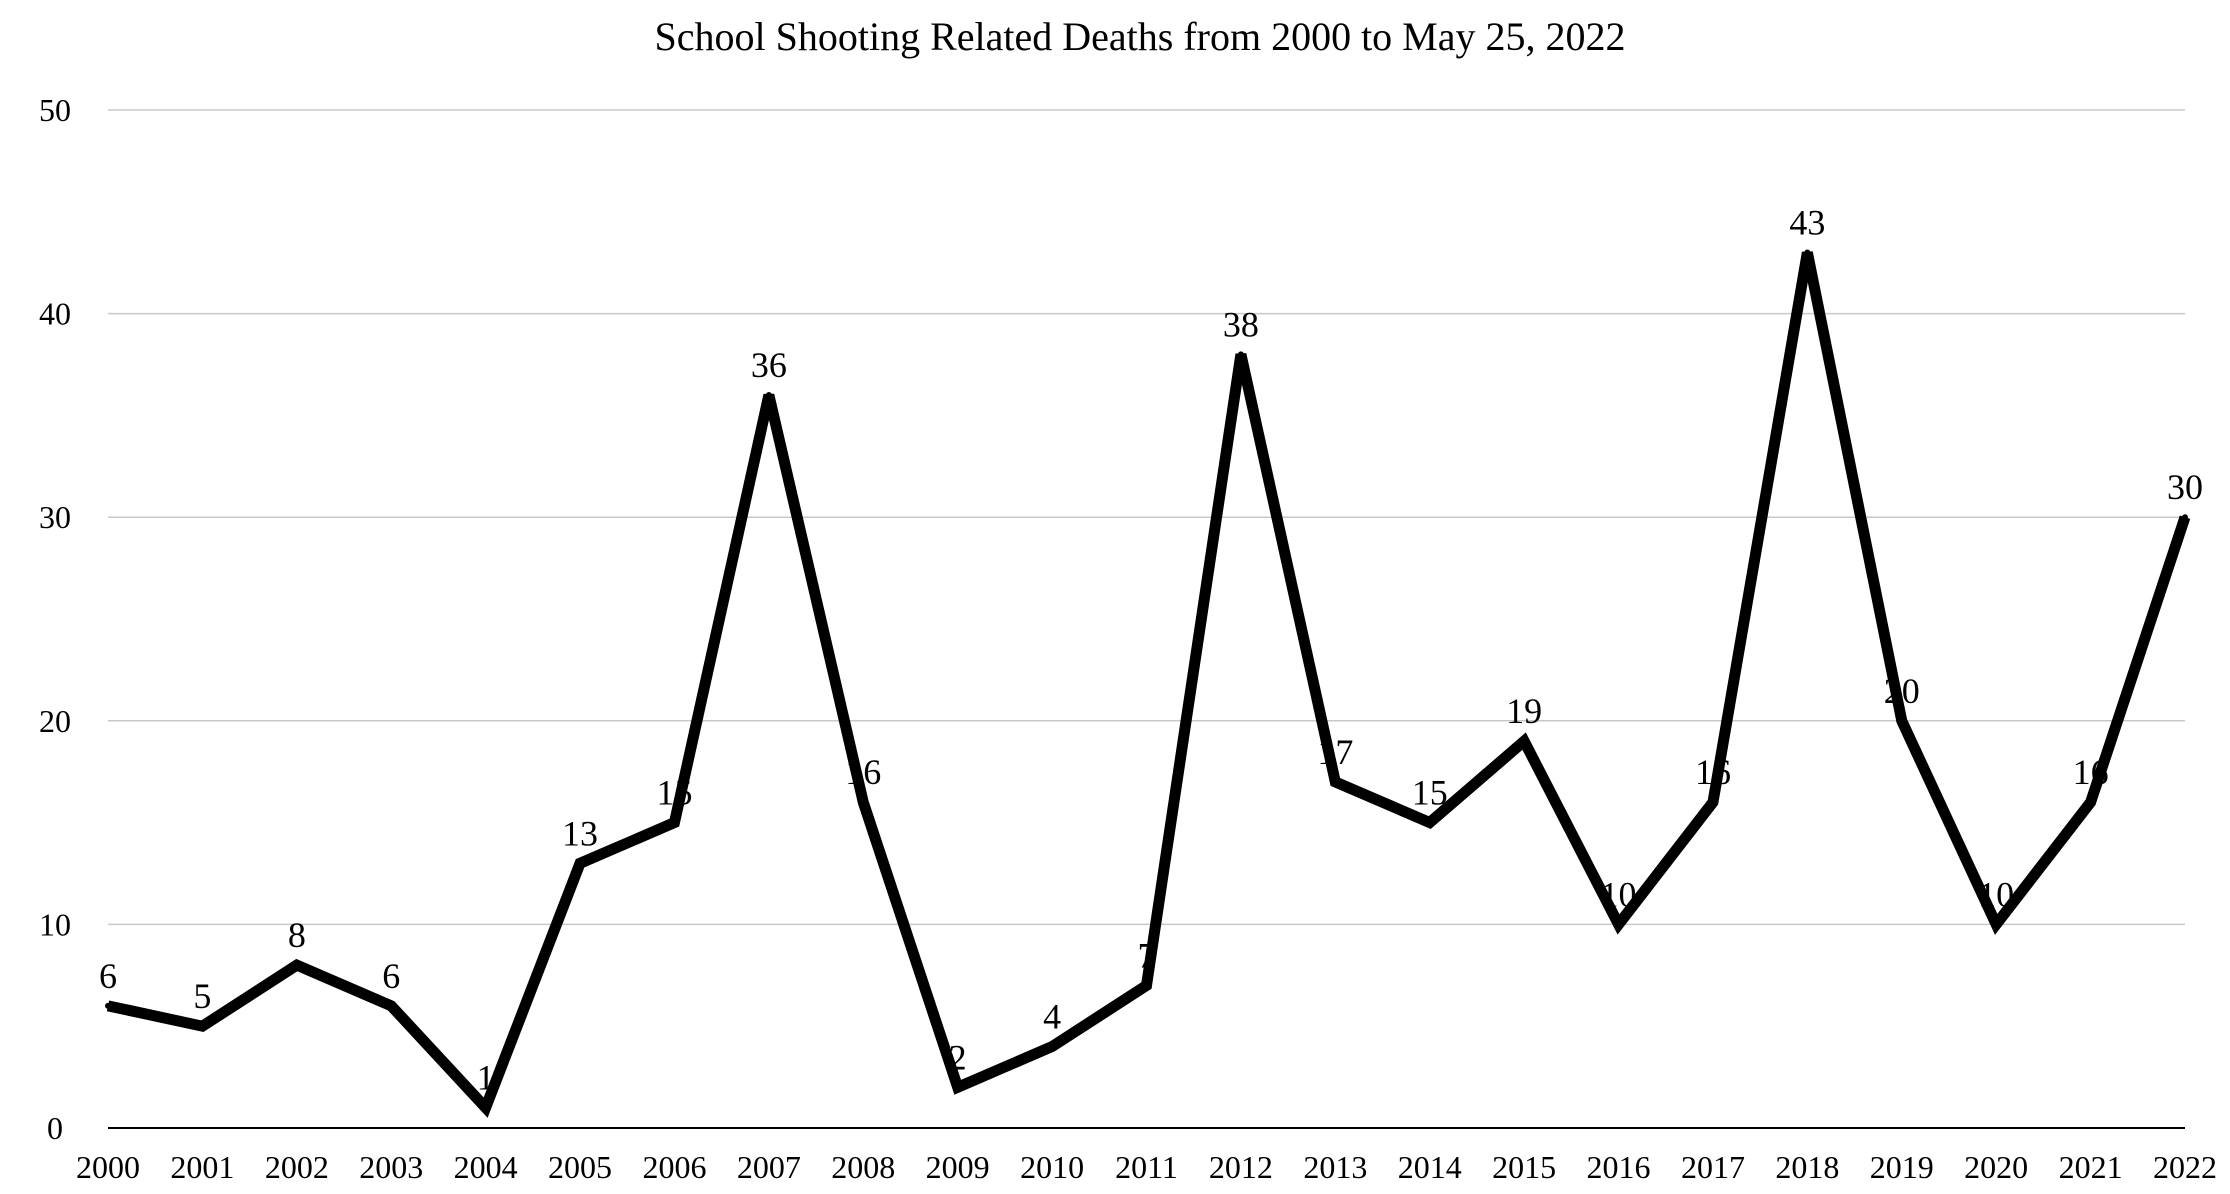  What do you see at coordinates (55, 314) in the screenshot?
I see `y-tick-label: 40` at bounding box center [55, 314].